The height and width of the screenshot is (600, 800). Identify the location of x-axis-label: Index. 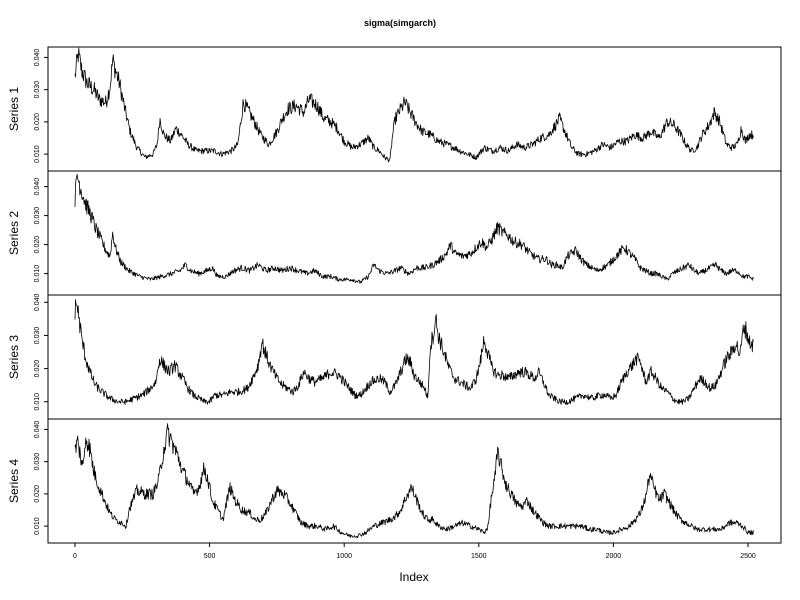
(413, 577).